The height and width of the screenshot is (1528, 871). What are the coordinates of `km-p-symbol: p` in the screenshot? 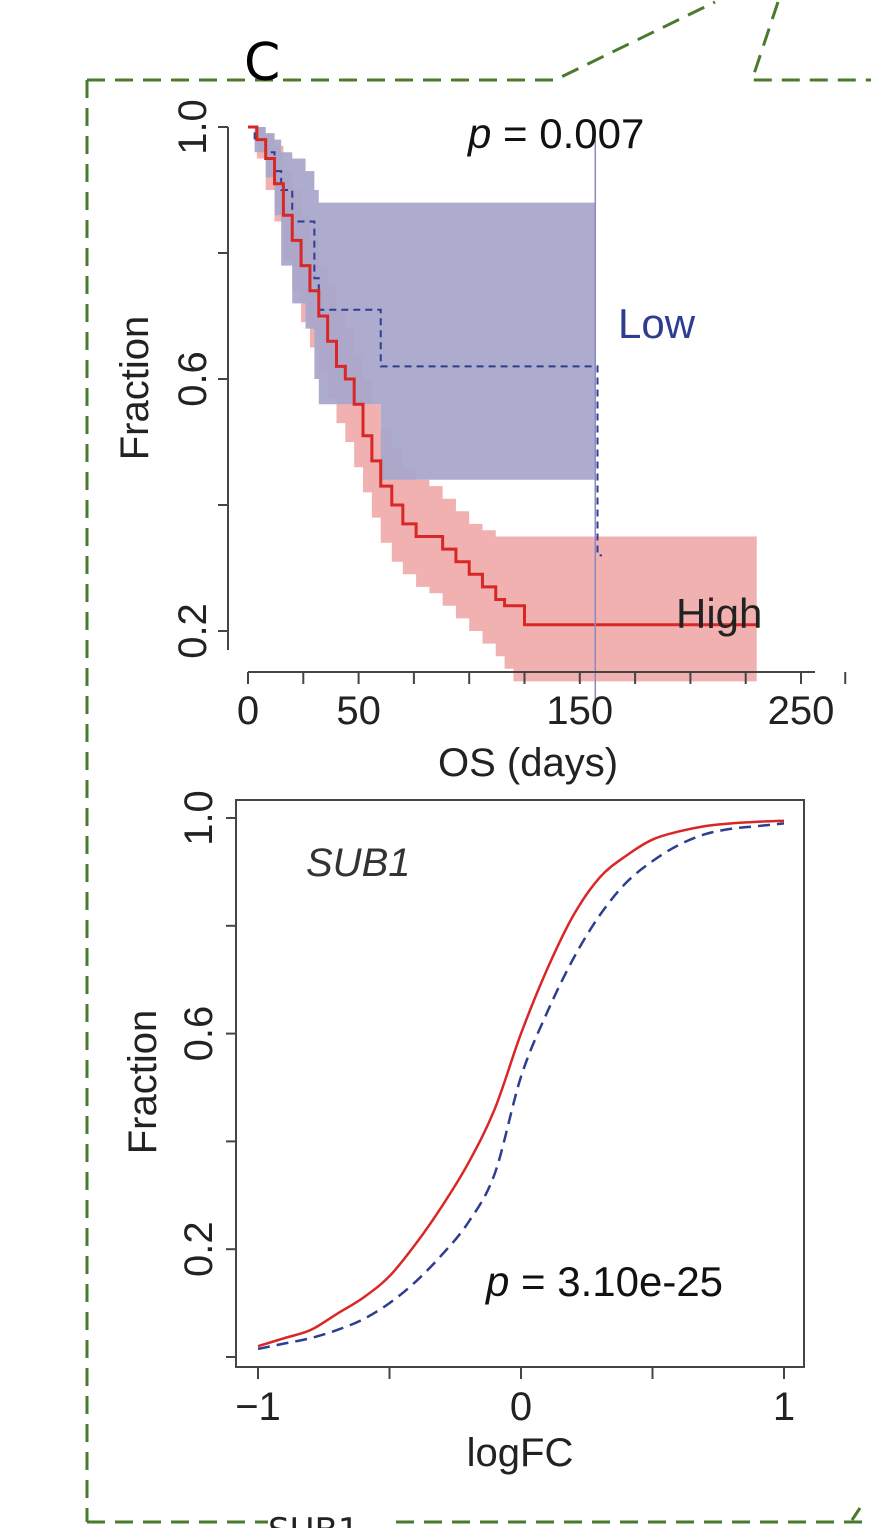 It's located at (478, 133).